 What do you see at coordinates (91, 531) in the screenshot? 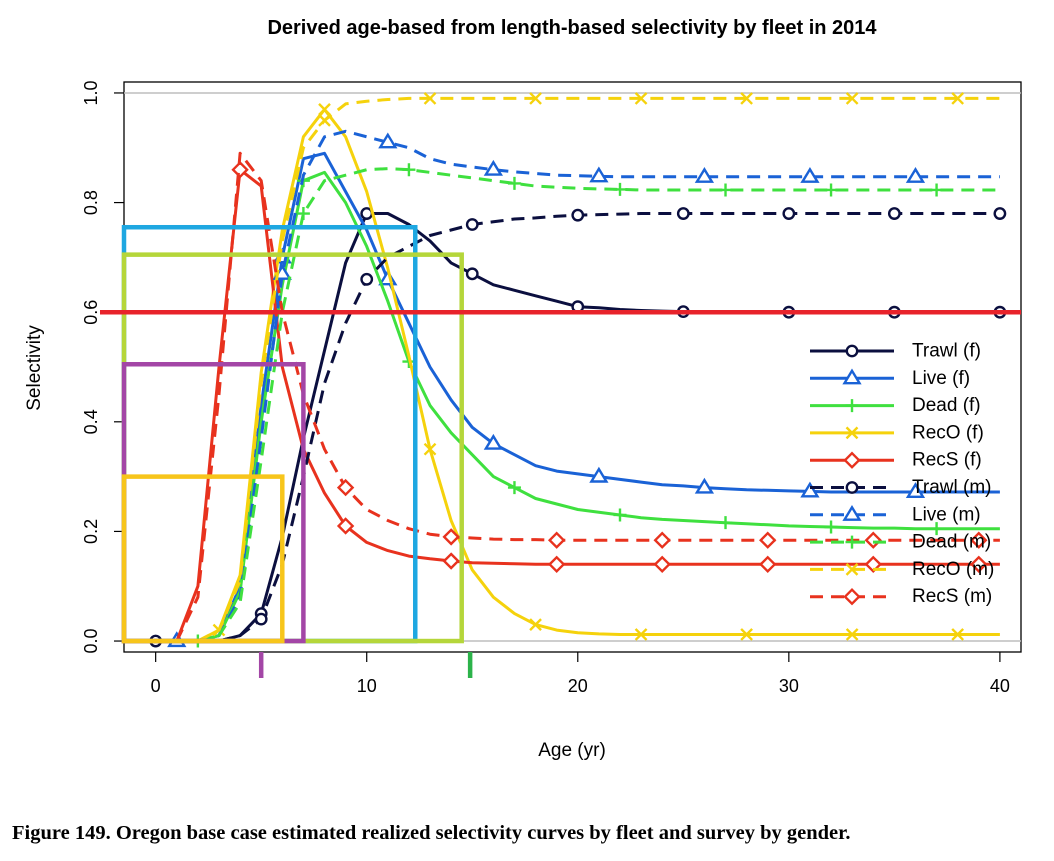
I see `y-tick-label-0.2: 0.2` at bounding box center [91, 531].